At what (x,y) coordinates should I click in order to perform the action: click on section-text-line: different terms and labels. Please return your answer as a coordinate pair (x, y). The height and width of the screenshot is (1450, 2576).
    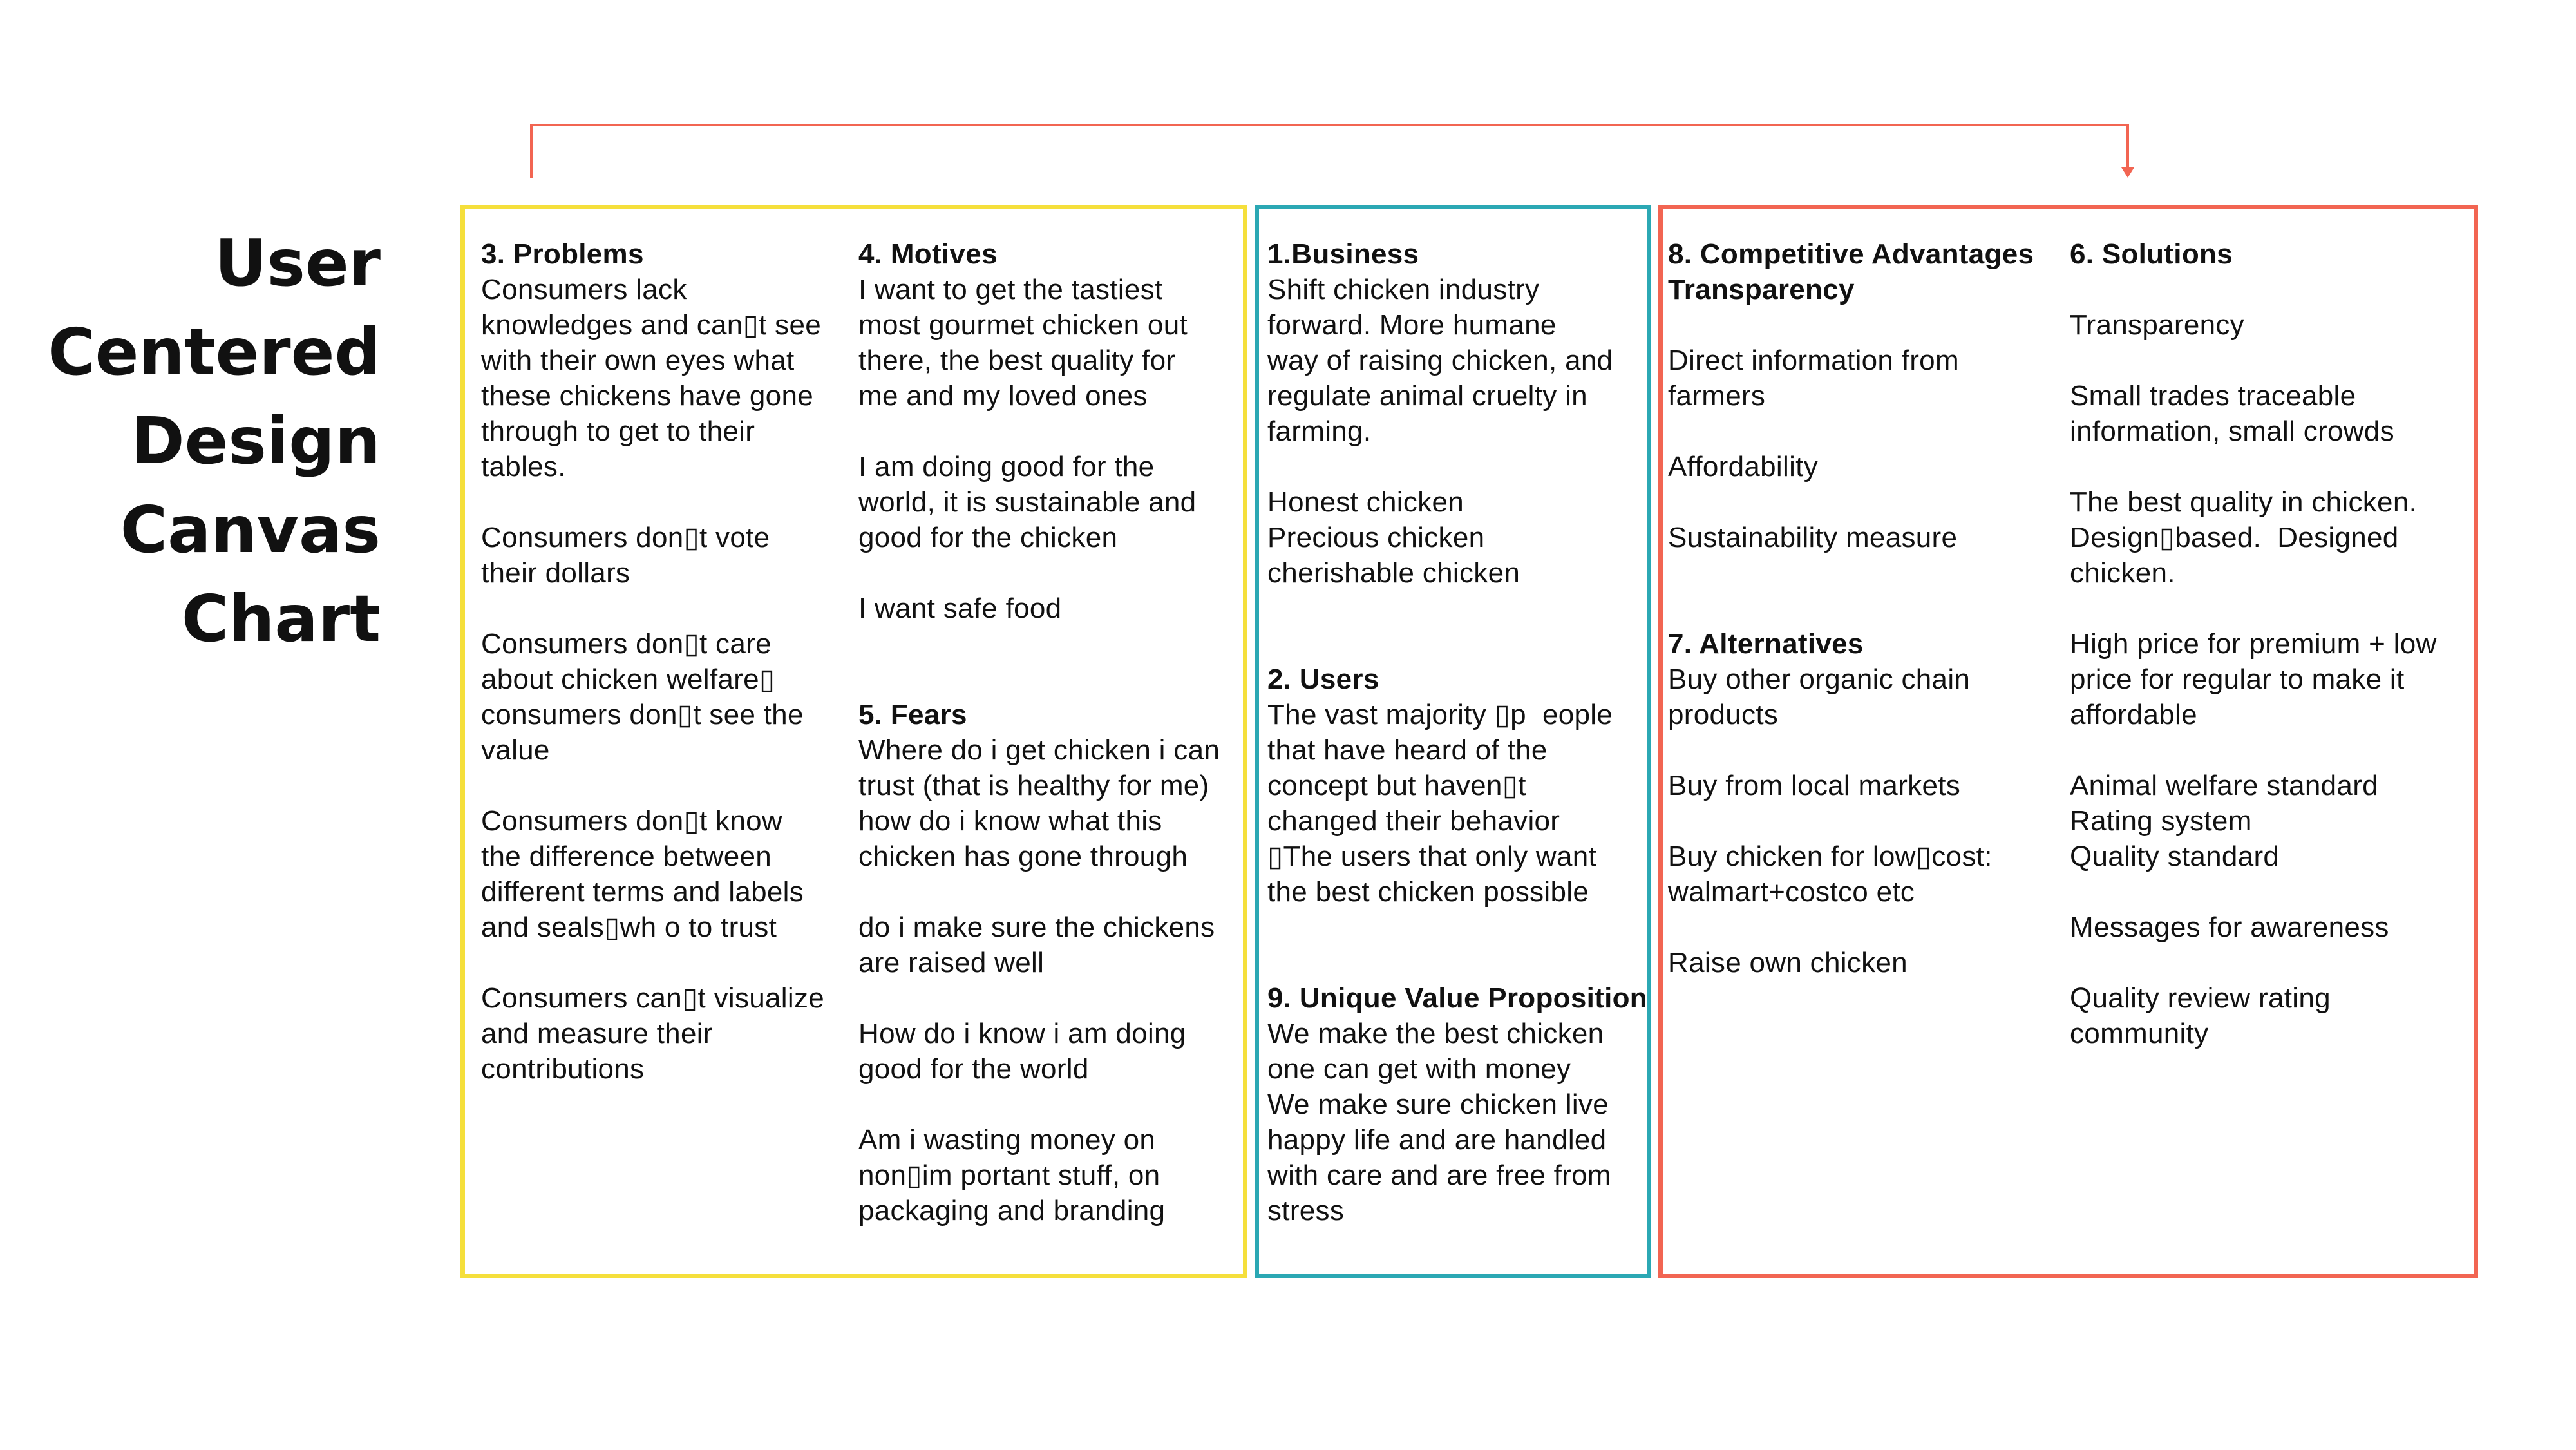
    Looking at the image, I should click on (642, 892).